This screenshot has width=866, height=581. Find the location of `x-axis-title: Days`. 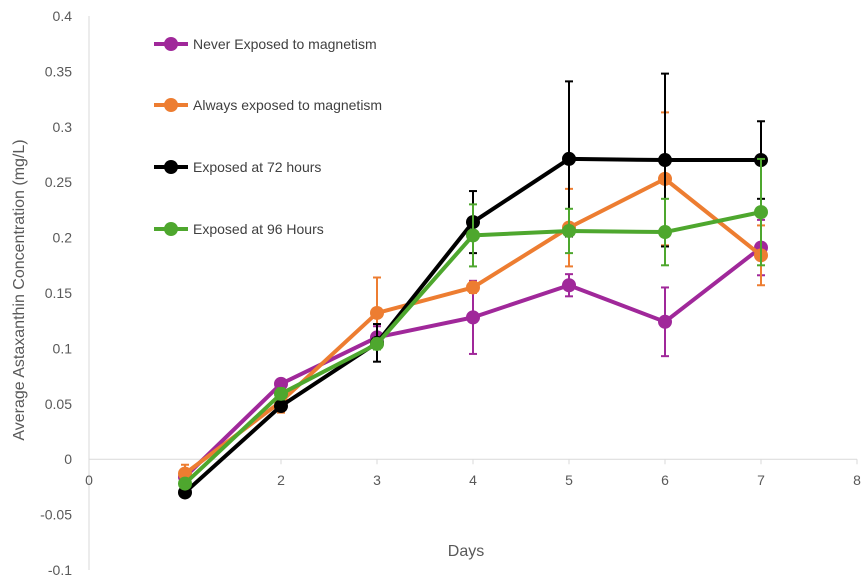

x-axis-title: Days is located at coordinates (466, 551).